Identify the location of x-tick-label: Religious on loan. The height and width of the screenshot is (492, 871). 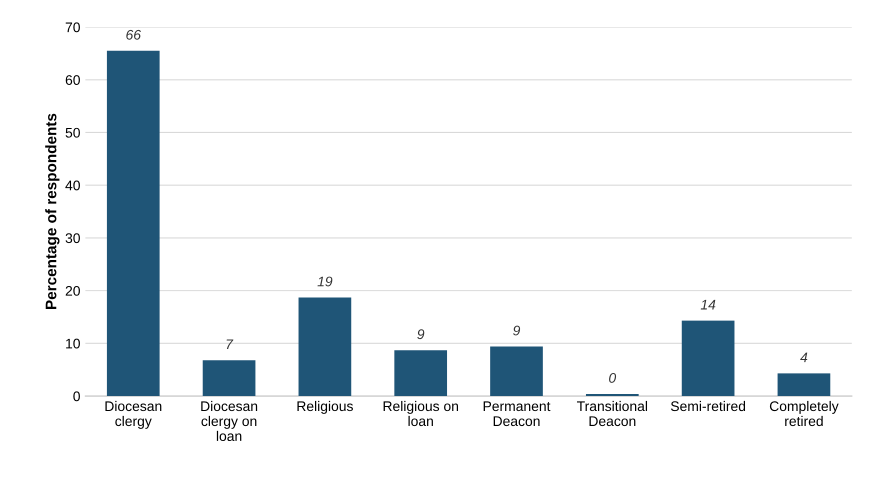
(421, 413).